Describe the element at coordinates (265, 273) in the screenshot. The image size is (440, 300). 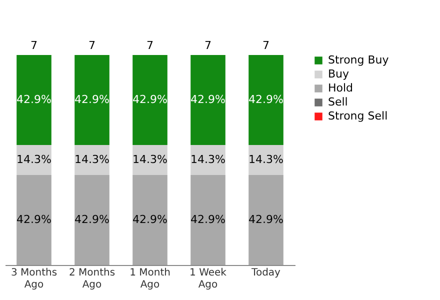
I see `x-tick-label: Today` at that location.